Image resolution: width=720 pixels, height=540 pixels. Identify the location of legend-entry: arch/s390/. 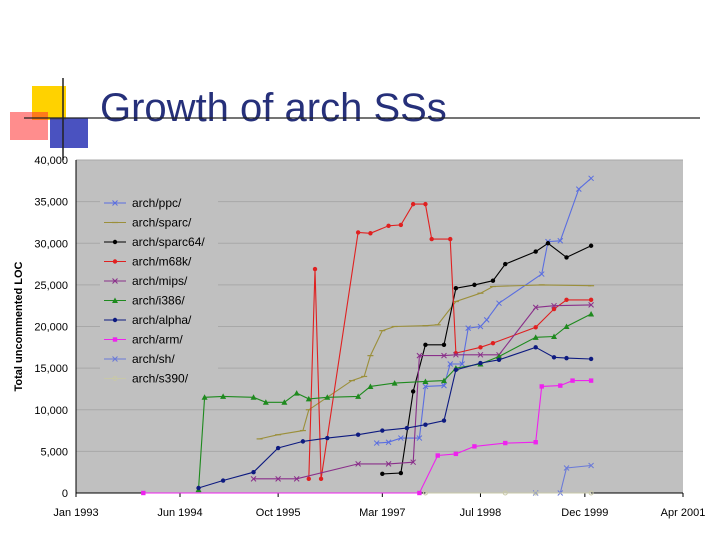
(160, 379).